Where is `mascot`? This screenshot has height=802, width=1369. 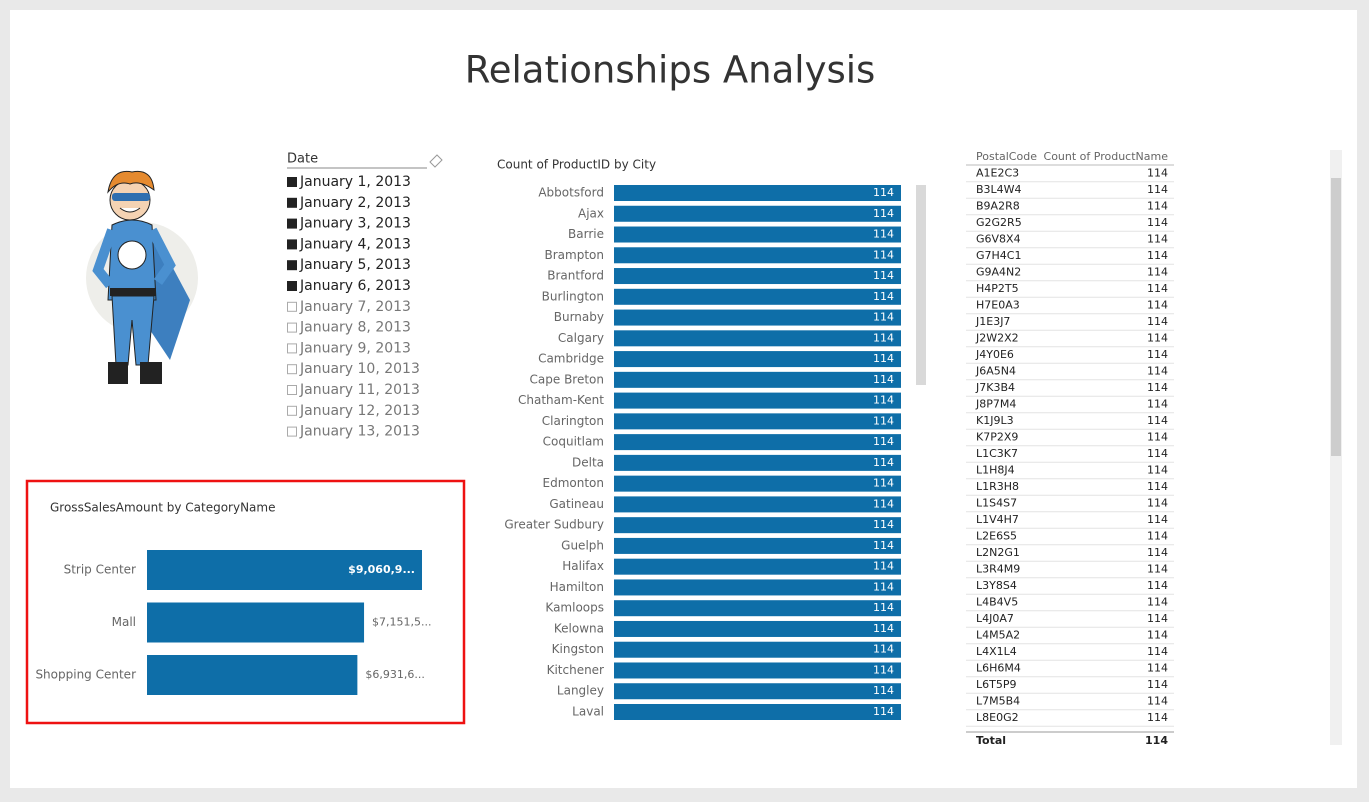
mascot is located at coordinates (142, 277).